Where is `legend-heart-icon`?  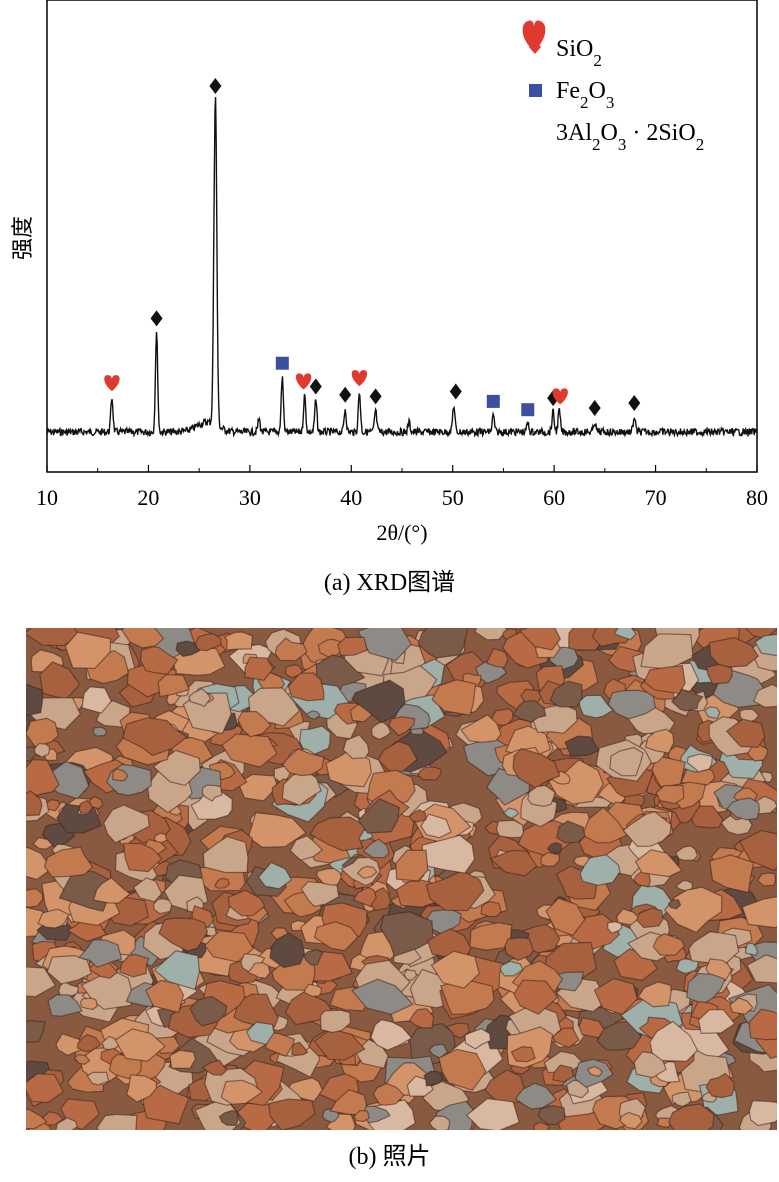
legend-heart-icon is located at coordinates (534, 35).